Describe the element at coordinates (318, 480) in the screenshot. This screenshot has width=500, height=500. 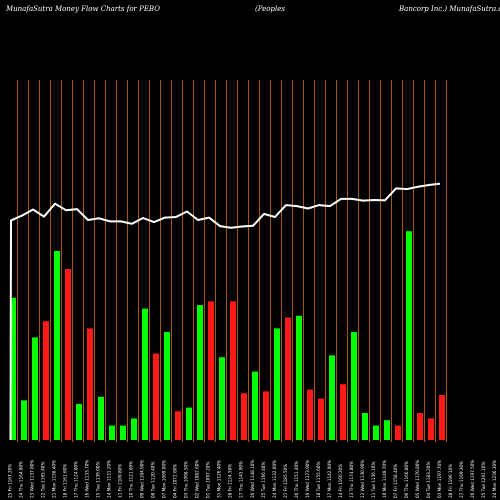
I see `x-tick-label: 18 Tue 1155.60%` at that location.